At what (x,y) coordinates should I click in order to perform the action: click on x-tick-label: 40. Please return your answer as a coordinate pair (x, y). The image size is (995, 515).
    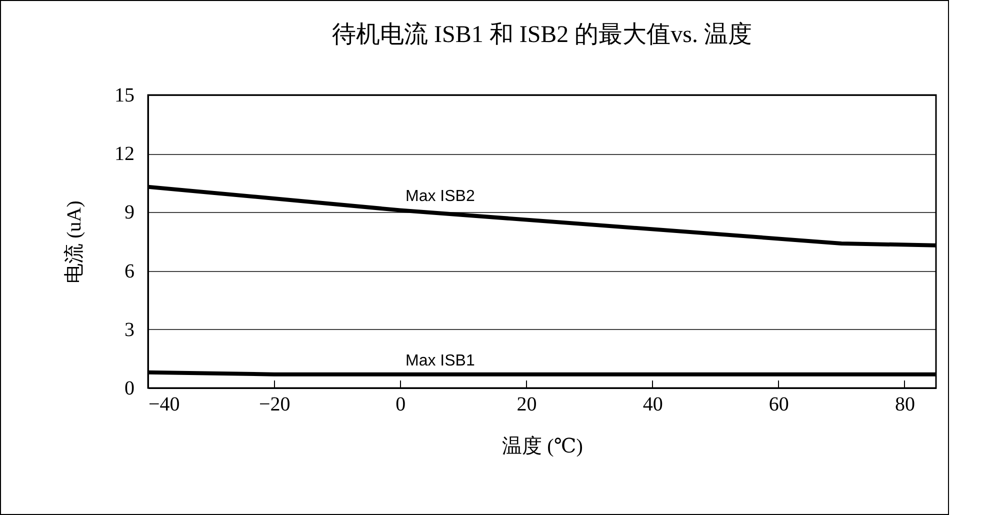
    Looking at the image, I should click on (652, 405).